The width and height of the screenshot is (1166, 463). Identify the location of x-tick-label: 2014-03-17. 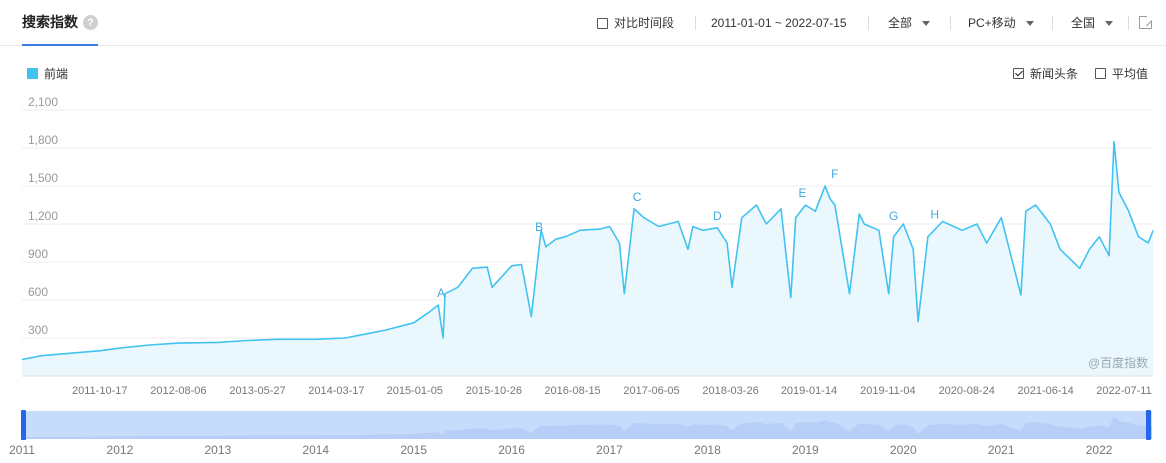
(336, 391).